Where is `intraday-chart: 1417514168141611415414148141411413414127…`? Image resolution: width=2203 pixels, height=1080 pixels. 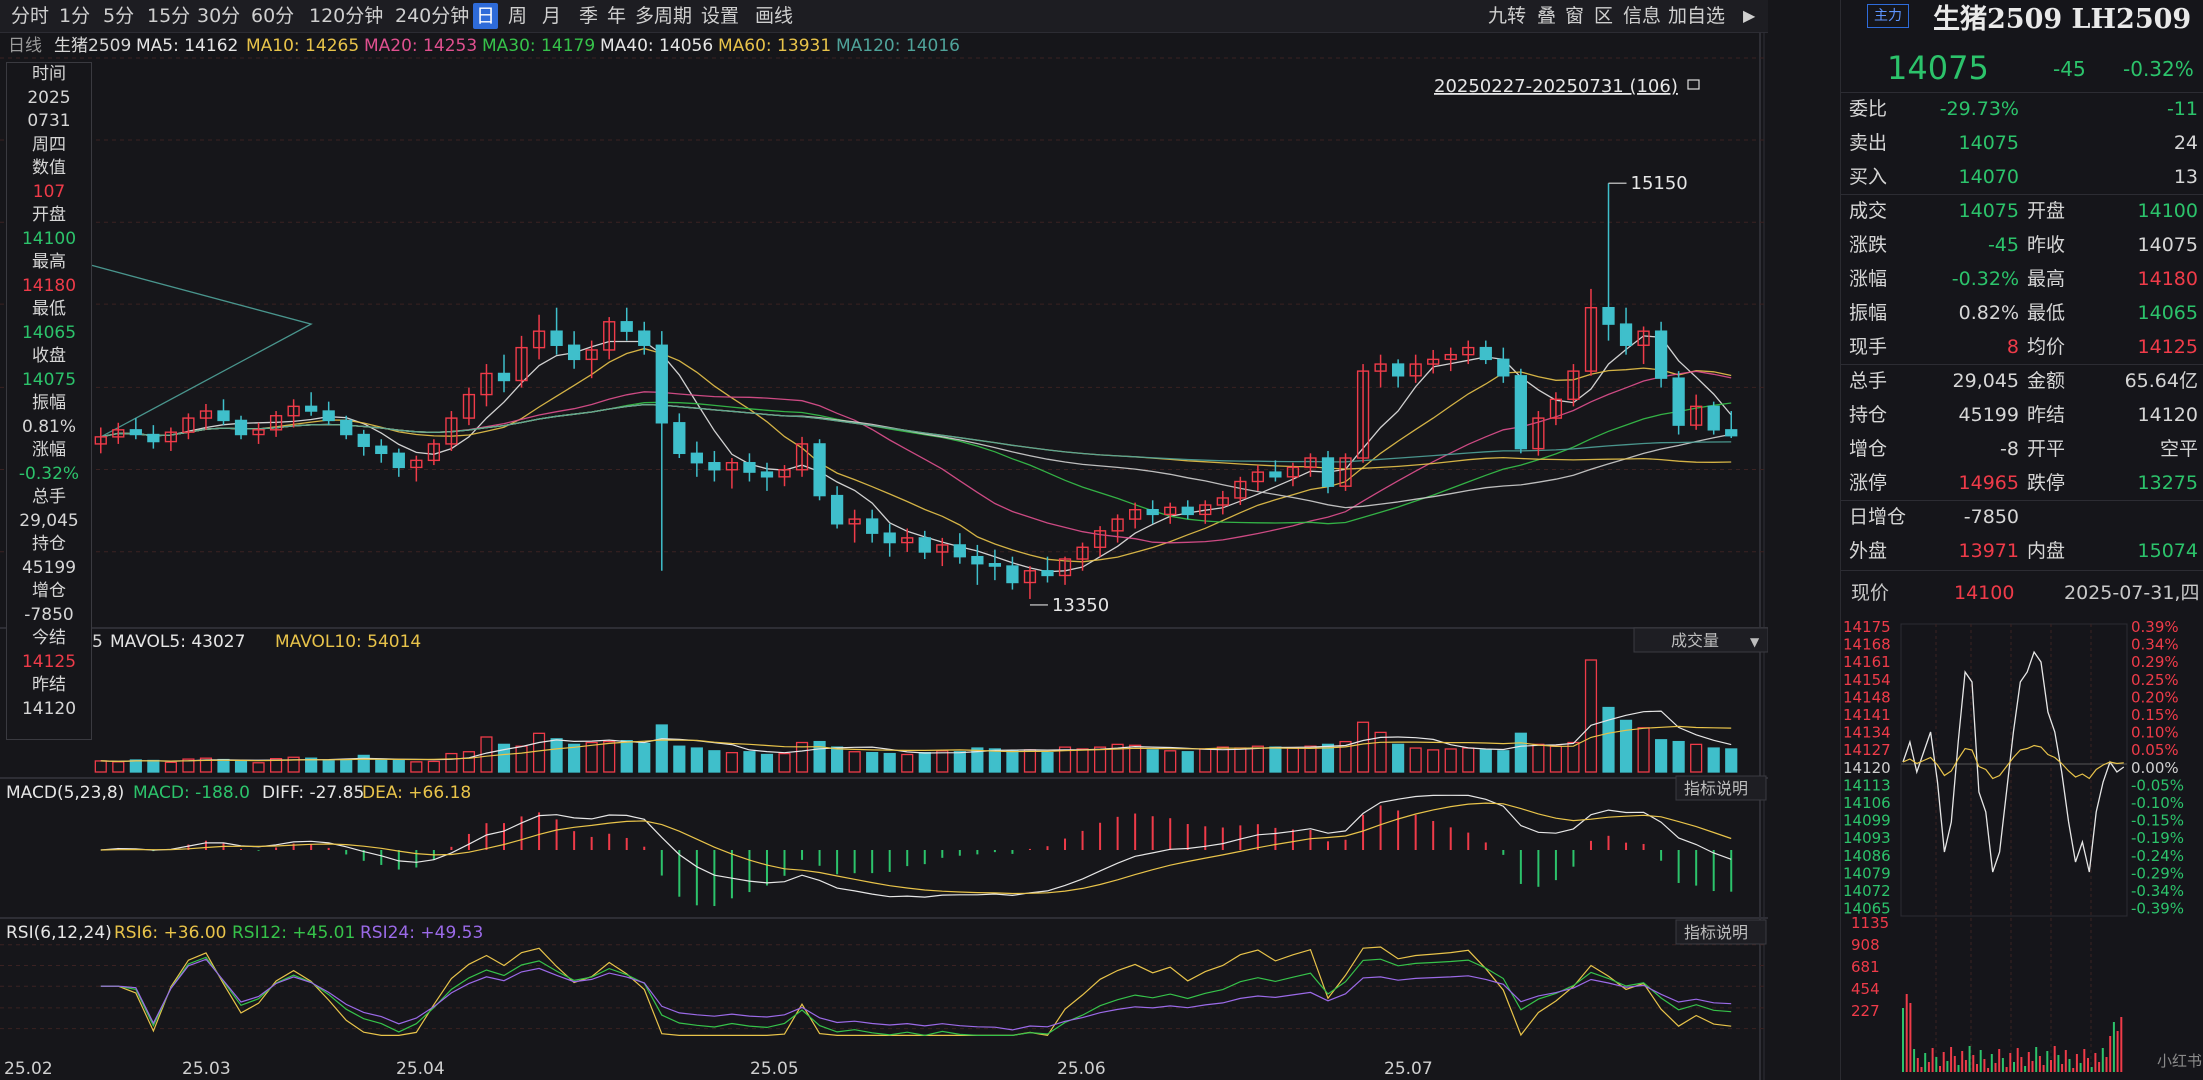 intraday-chart: 1417514168141611415414148141411413414127… is located at coordinates (2022, 846).